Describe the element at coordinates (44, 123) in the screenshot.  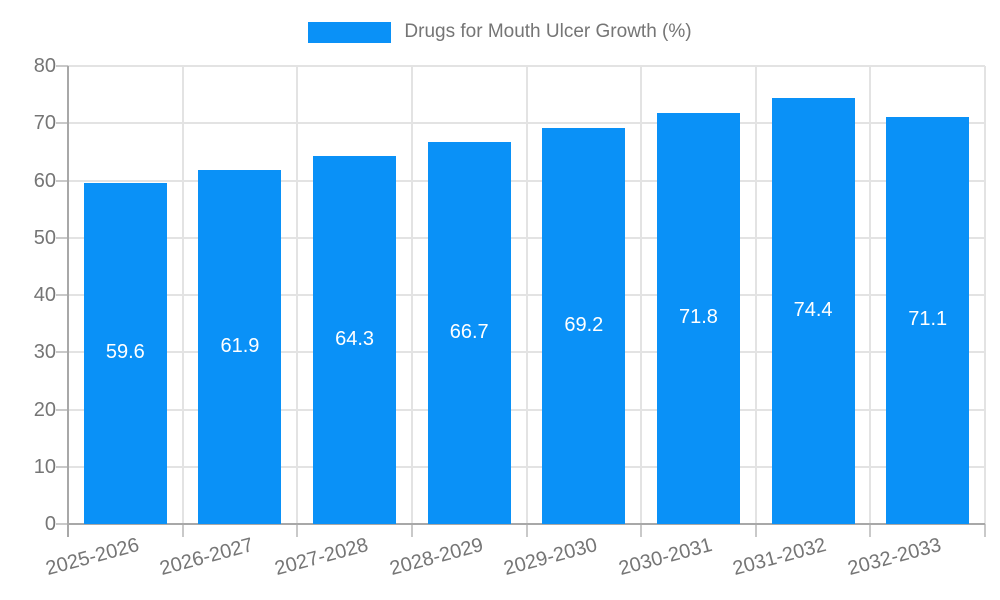
I see `y-axis-label: 70` at that location.